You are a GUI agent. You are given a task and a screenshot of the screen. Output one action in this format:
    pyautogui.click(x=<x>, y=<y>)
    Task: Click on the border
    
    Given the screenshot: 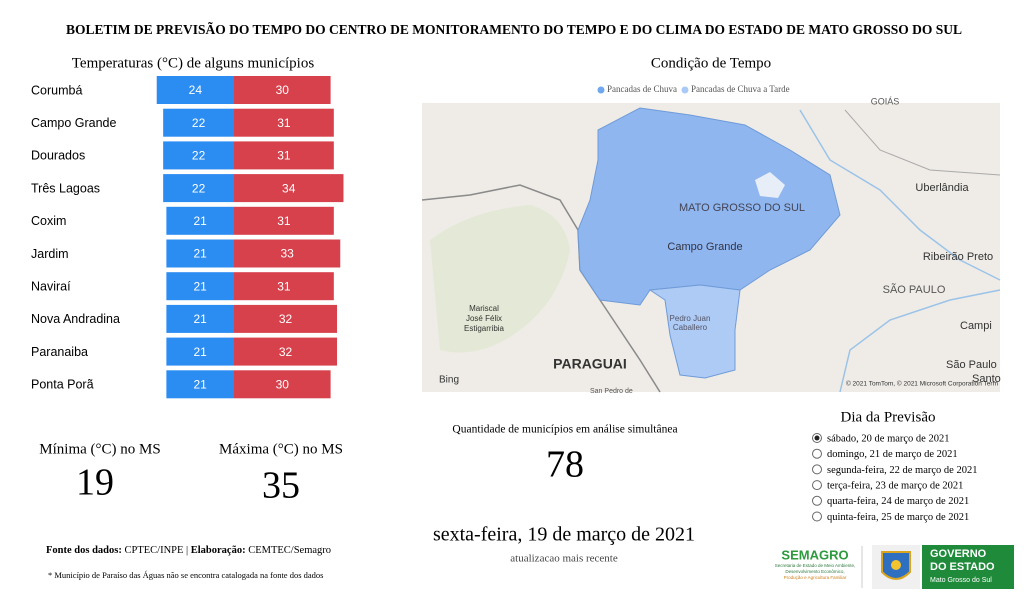 What is the action you would take?
    pyautogui.click(x=922, y=142)
    